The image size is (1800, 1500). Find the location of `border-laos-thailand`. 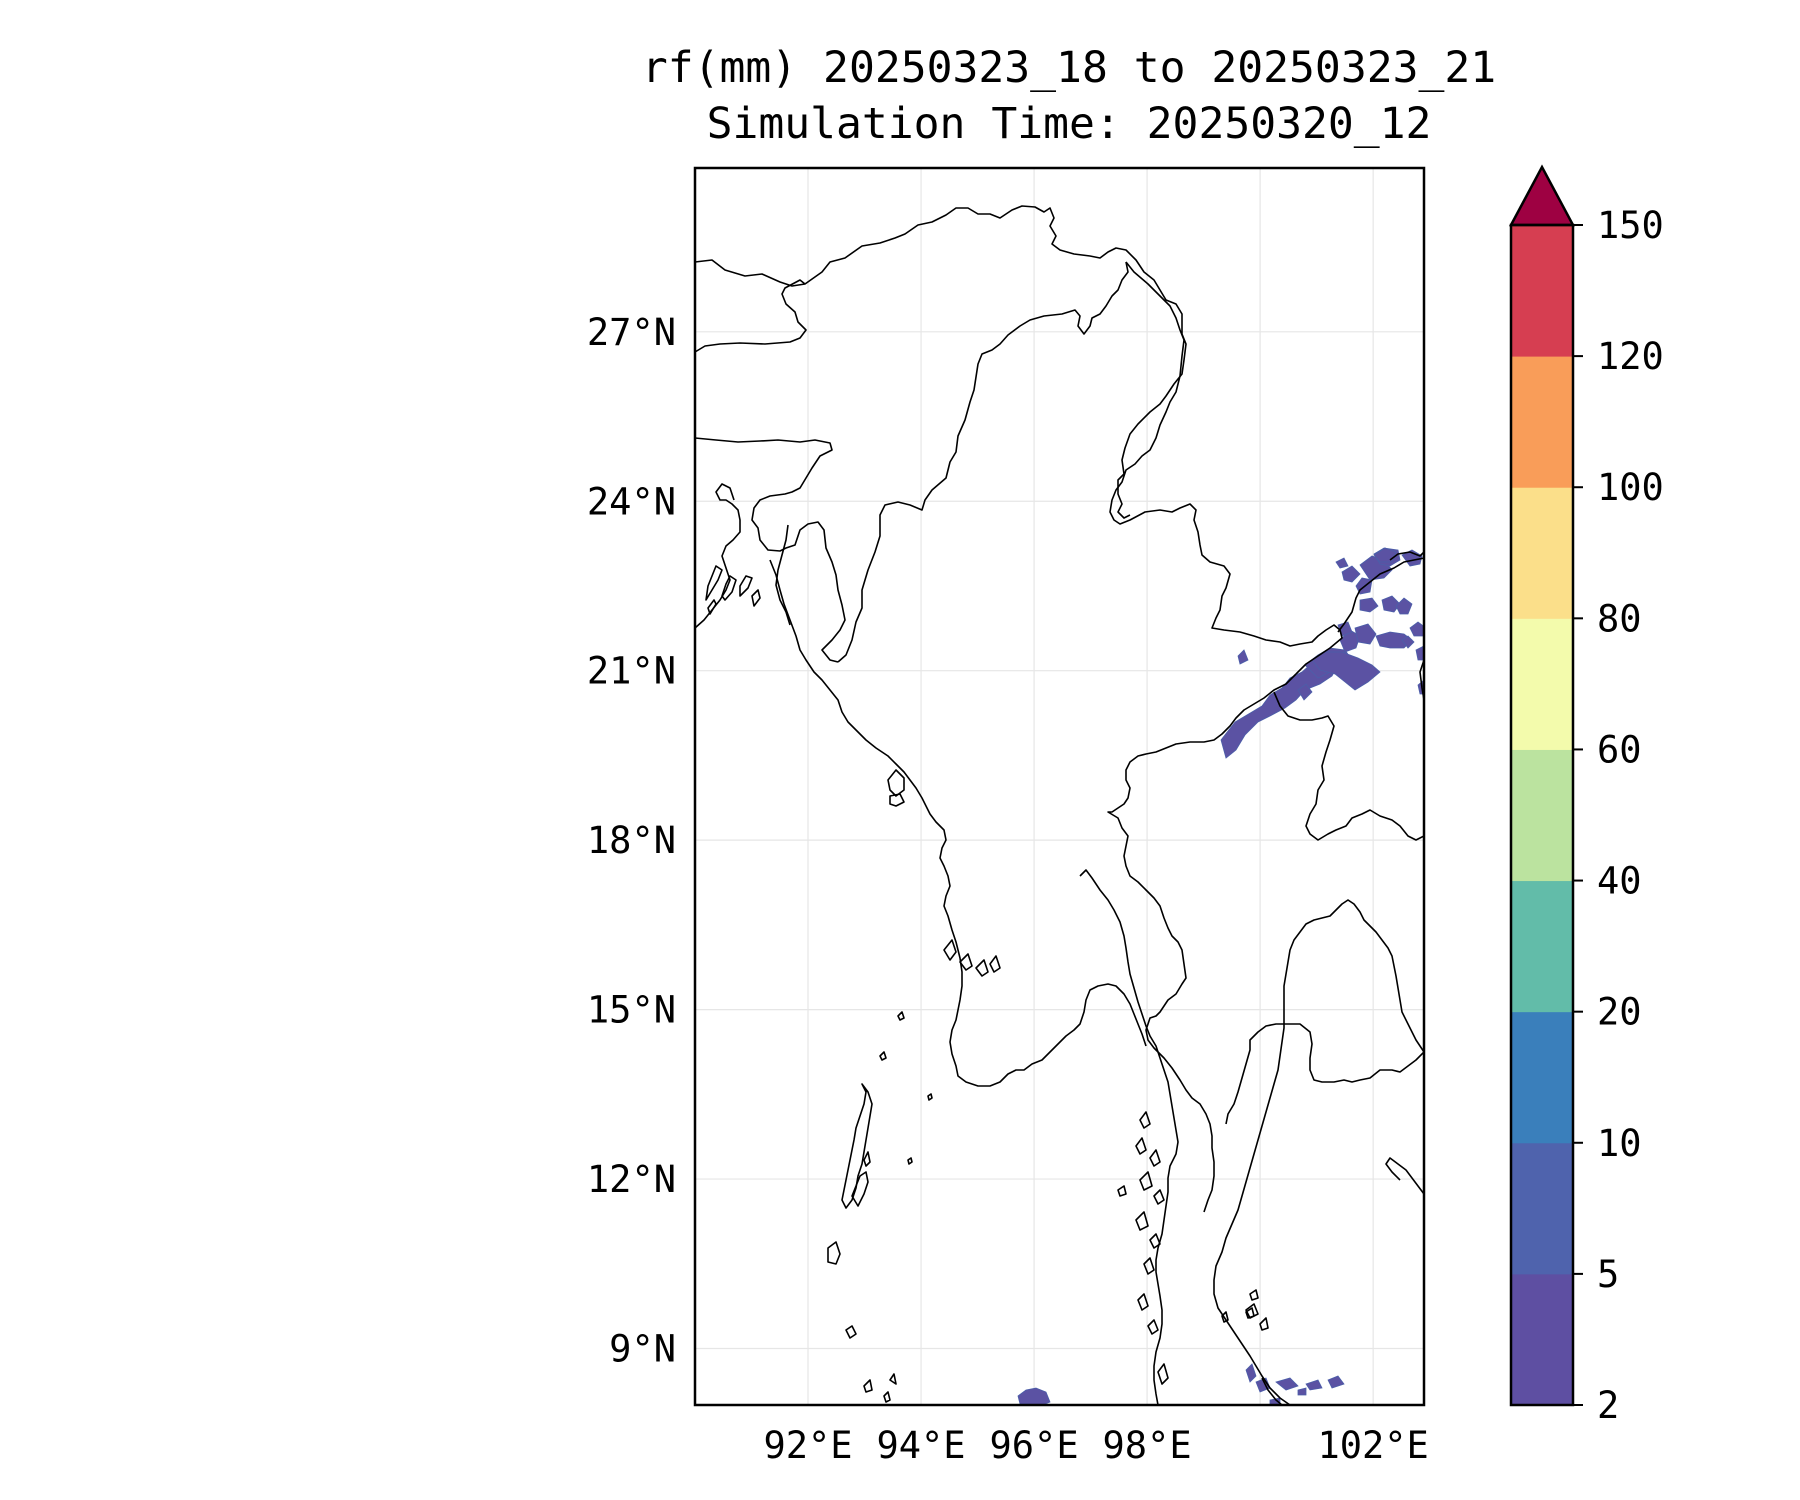

border-laos-thailand is located at coordinates (1348, 766).